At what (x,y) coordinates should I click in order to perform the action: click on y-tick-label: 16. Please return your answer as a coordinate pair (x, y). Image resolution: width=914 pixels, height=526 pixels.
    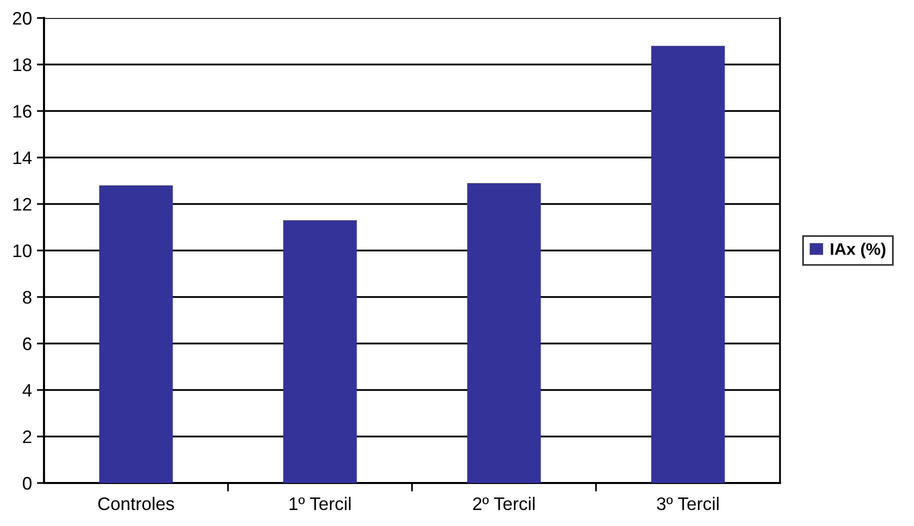
    Looking at the image, I should click on (22, 111).